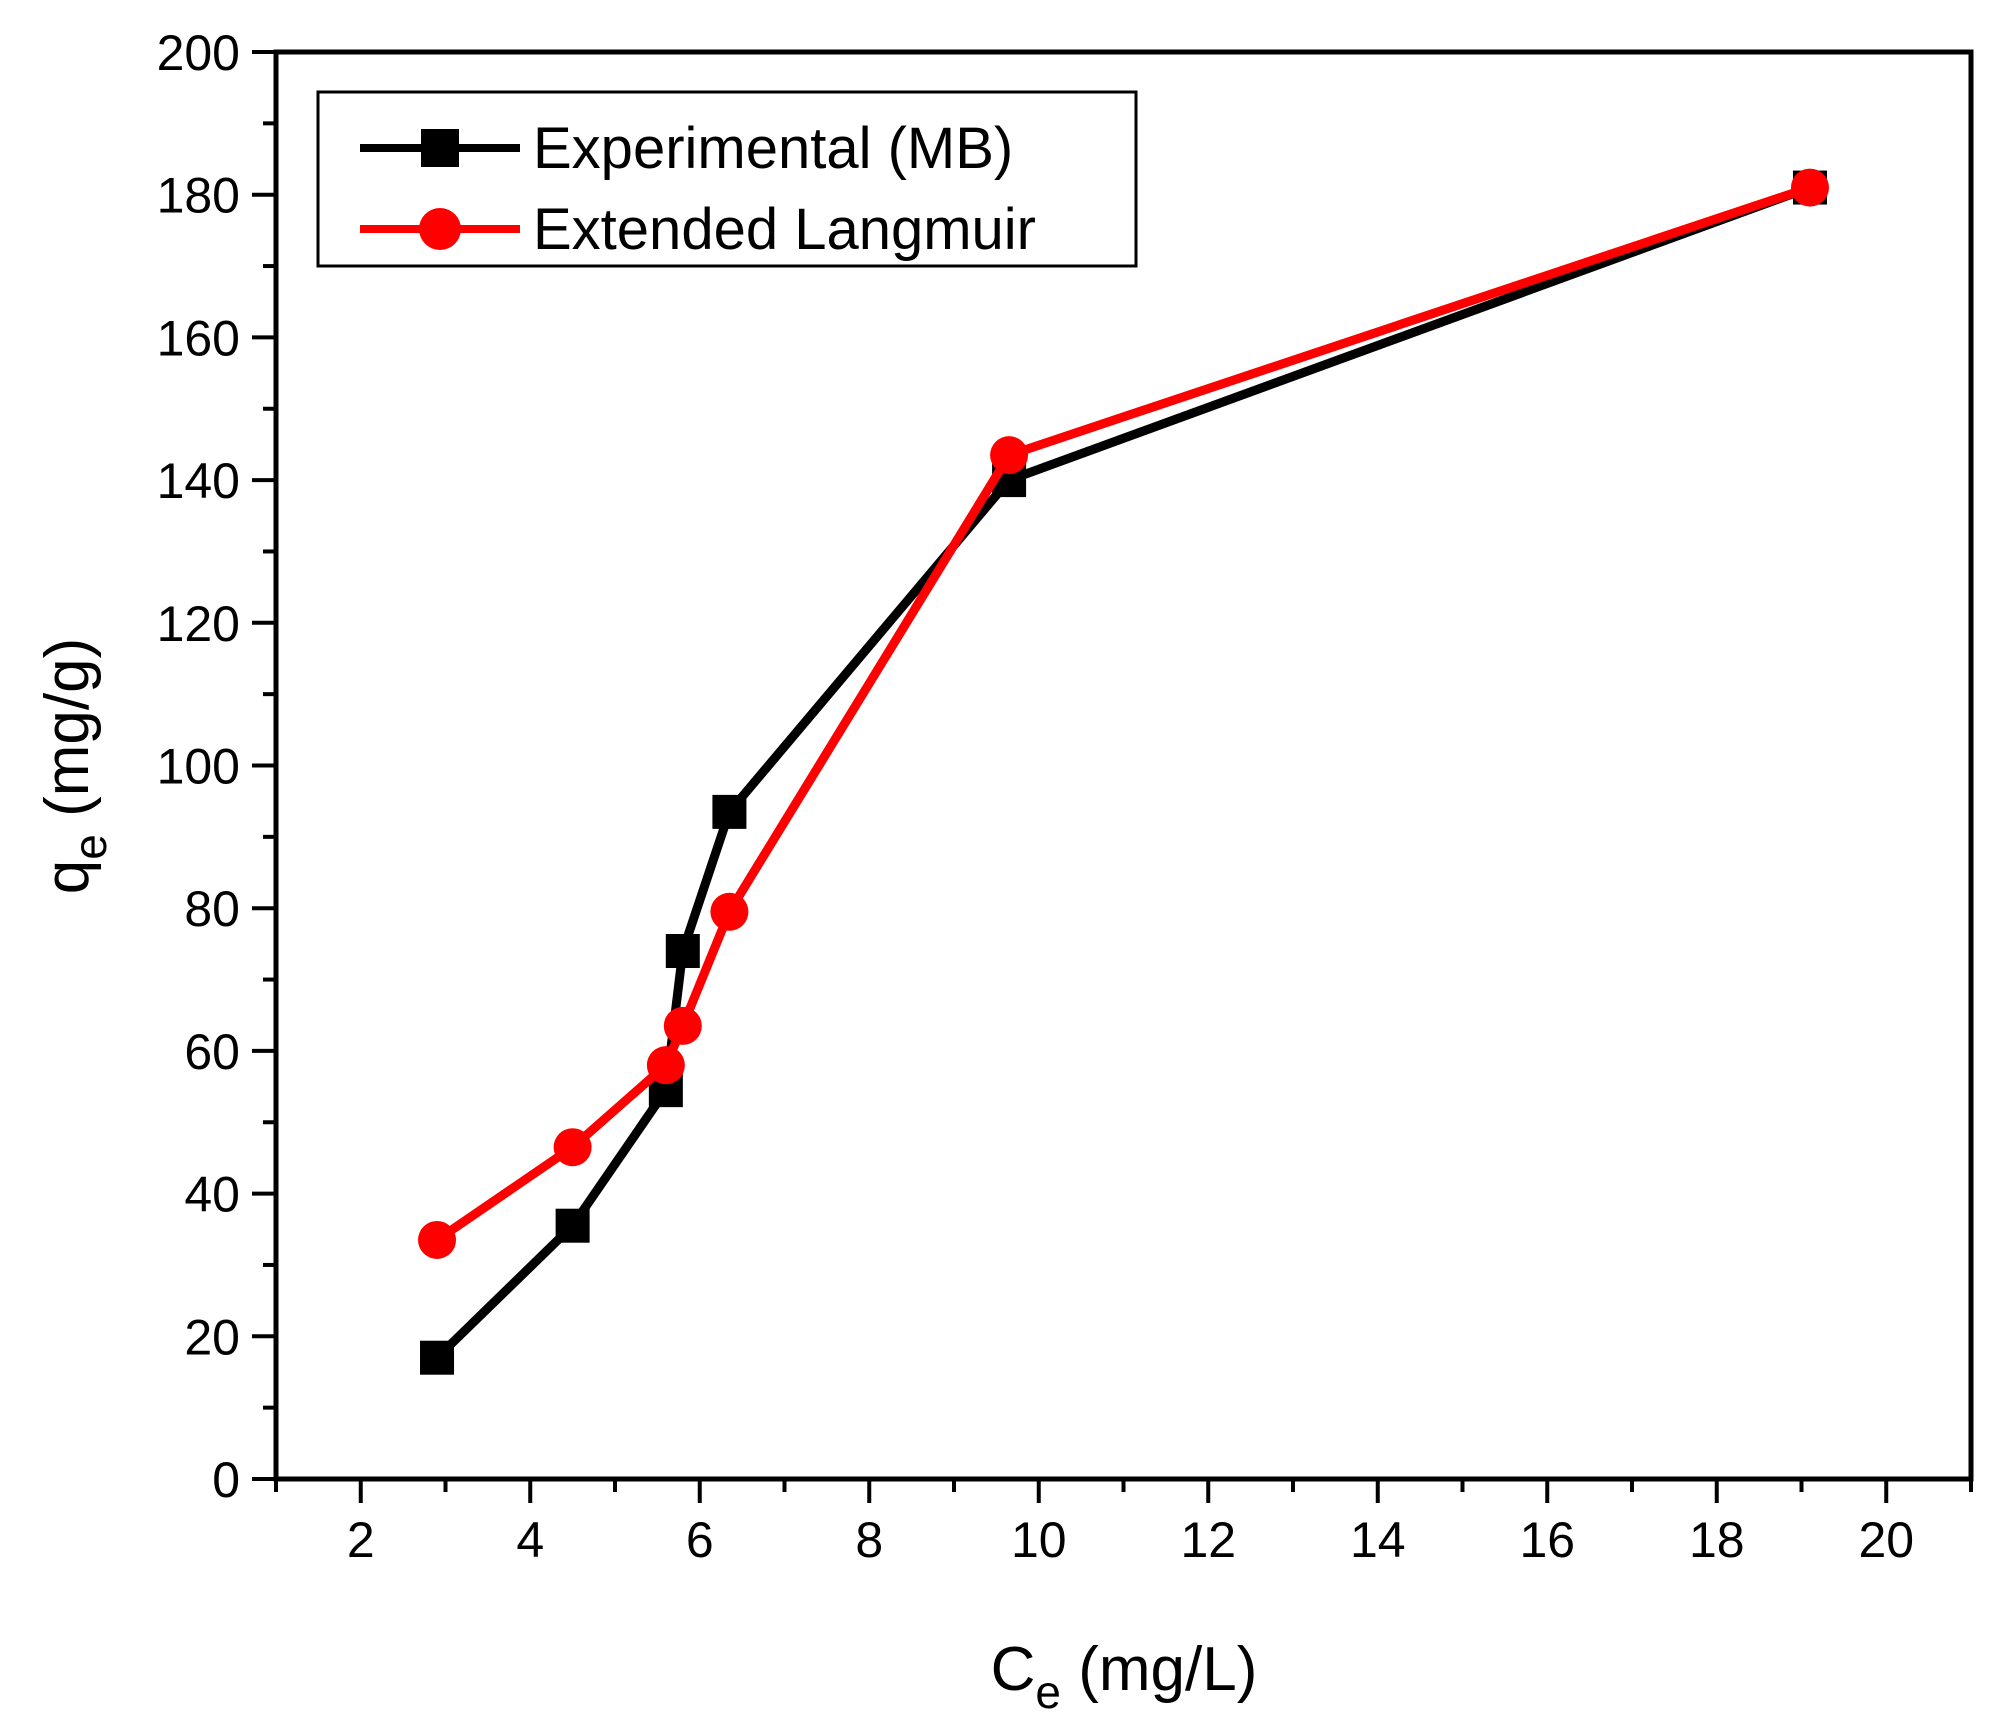  Describe the element at coordinates (198, 53) in the screenshot. I see `y-tick-label: 200` at that location.